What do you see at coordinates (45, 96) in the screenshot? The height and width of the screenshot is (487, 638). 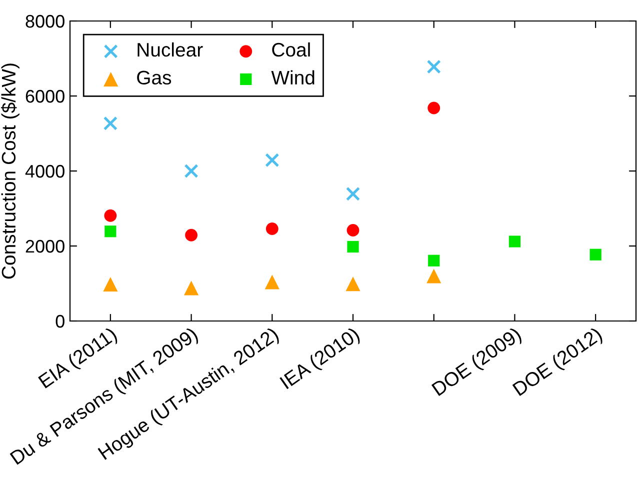 I see `y-tick-label: 6000` at bounding box center [45, 96].